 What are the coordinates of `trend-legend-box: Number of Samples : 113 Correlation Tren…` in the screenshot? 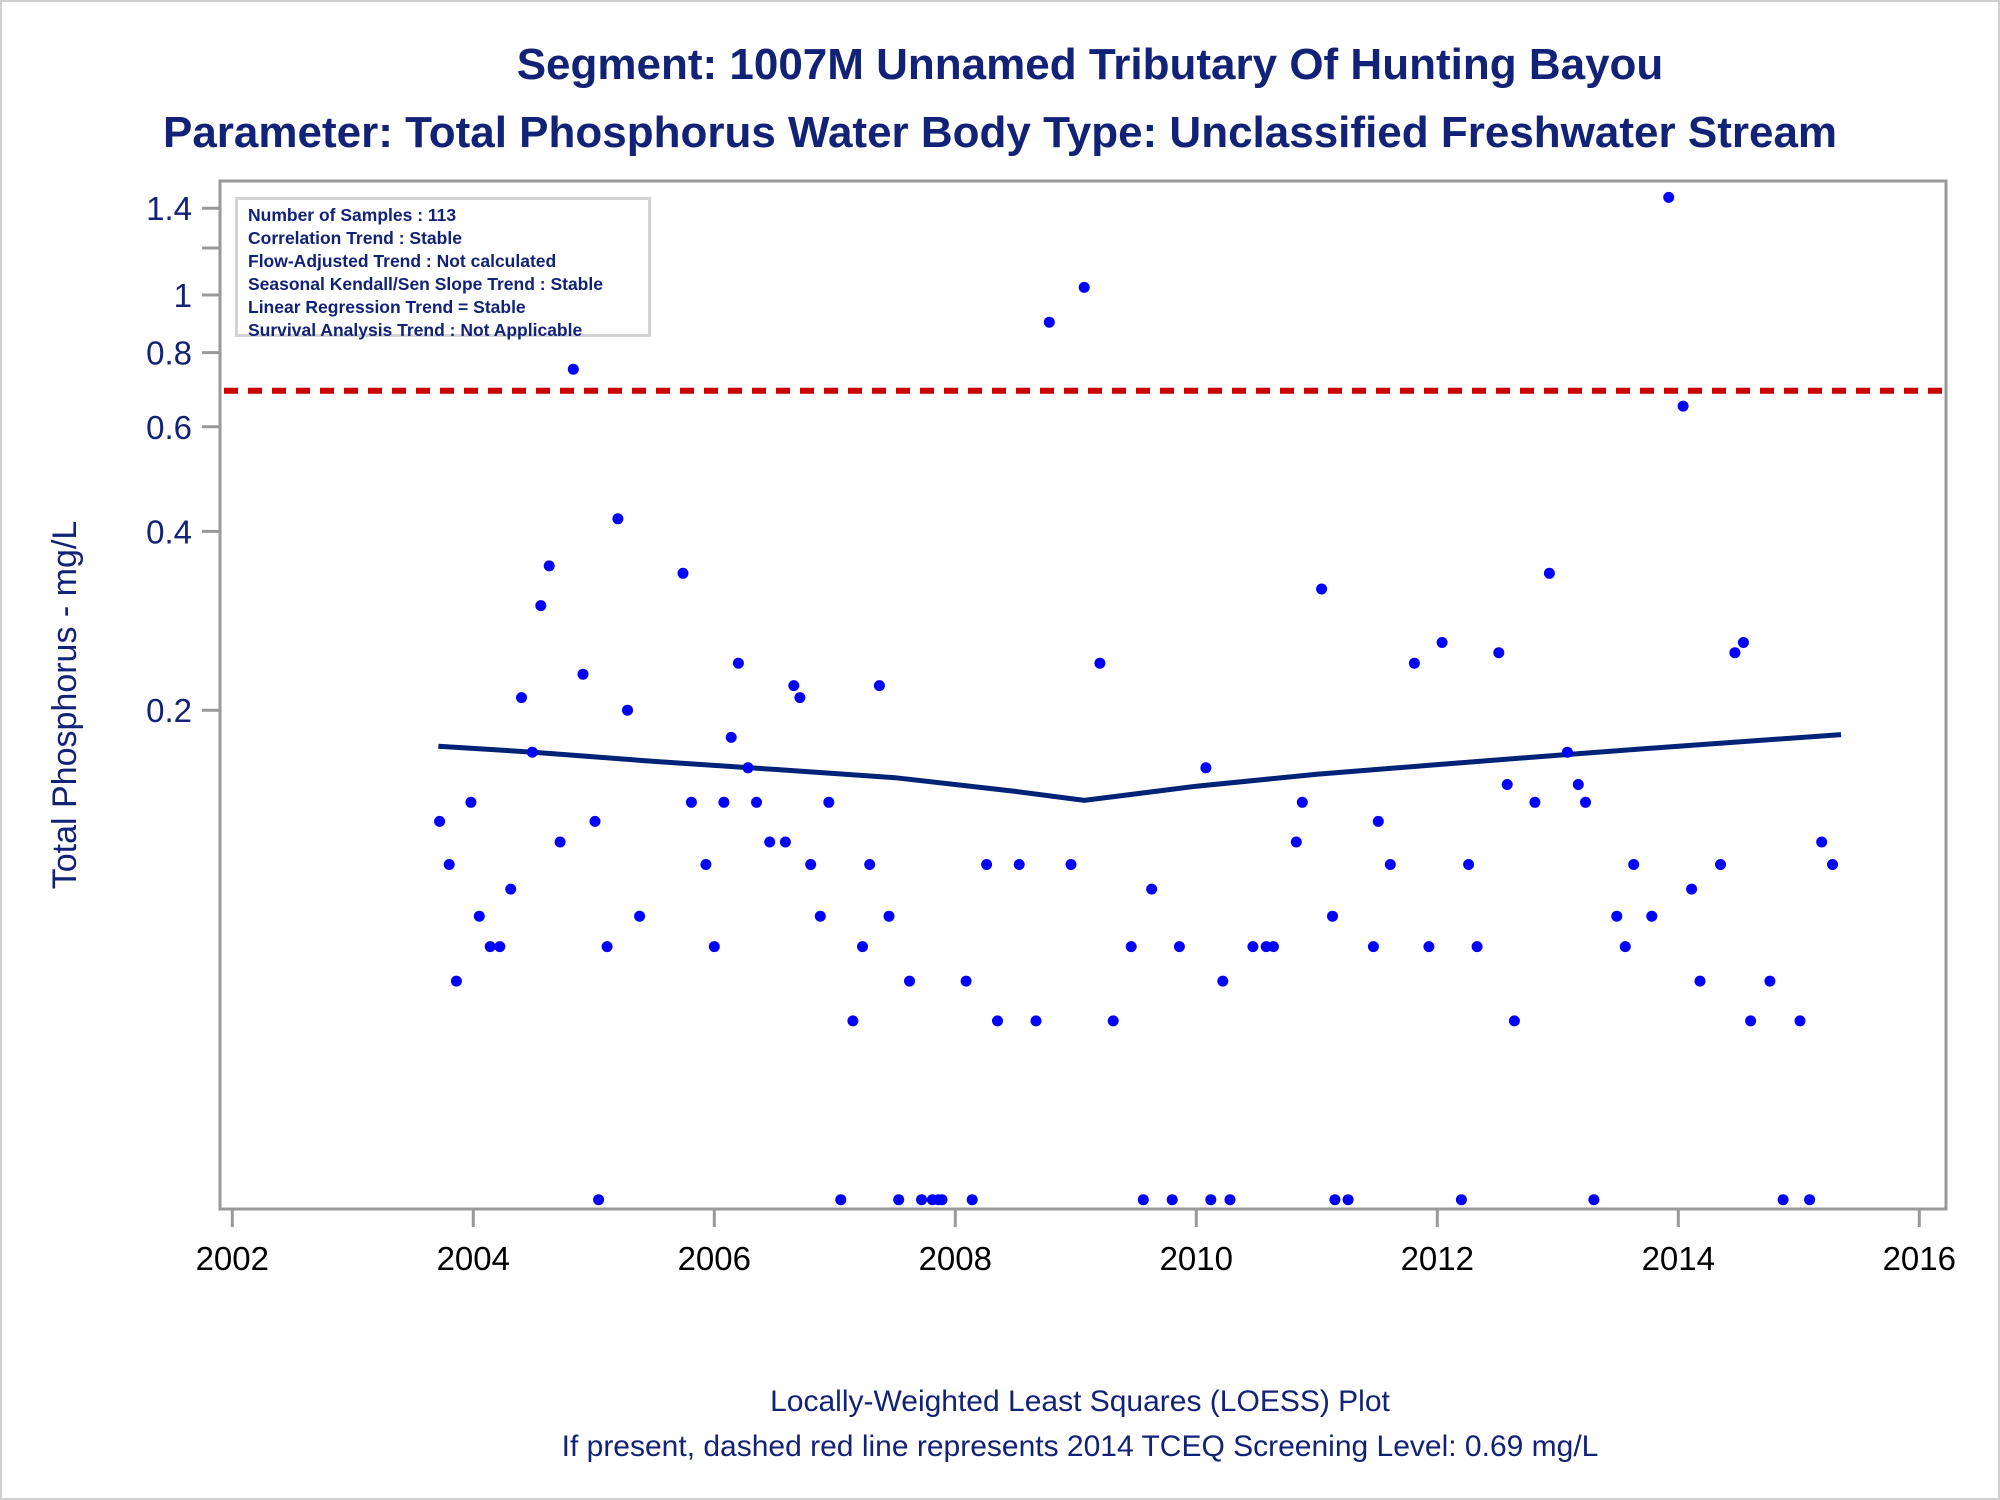 It's located at (443, 268).